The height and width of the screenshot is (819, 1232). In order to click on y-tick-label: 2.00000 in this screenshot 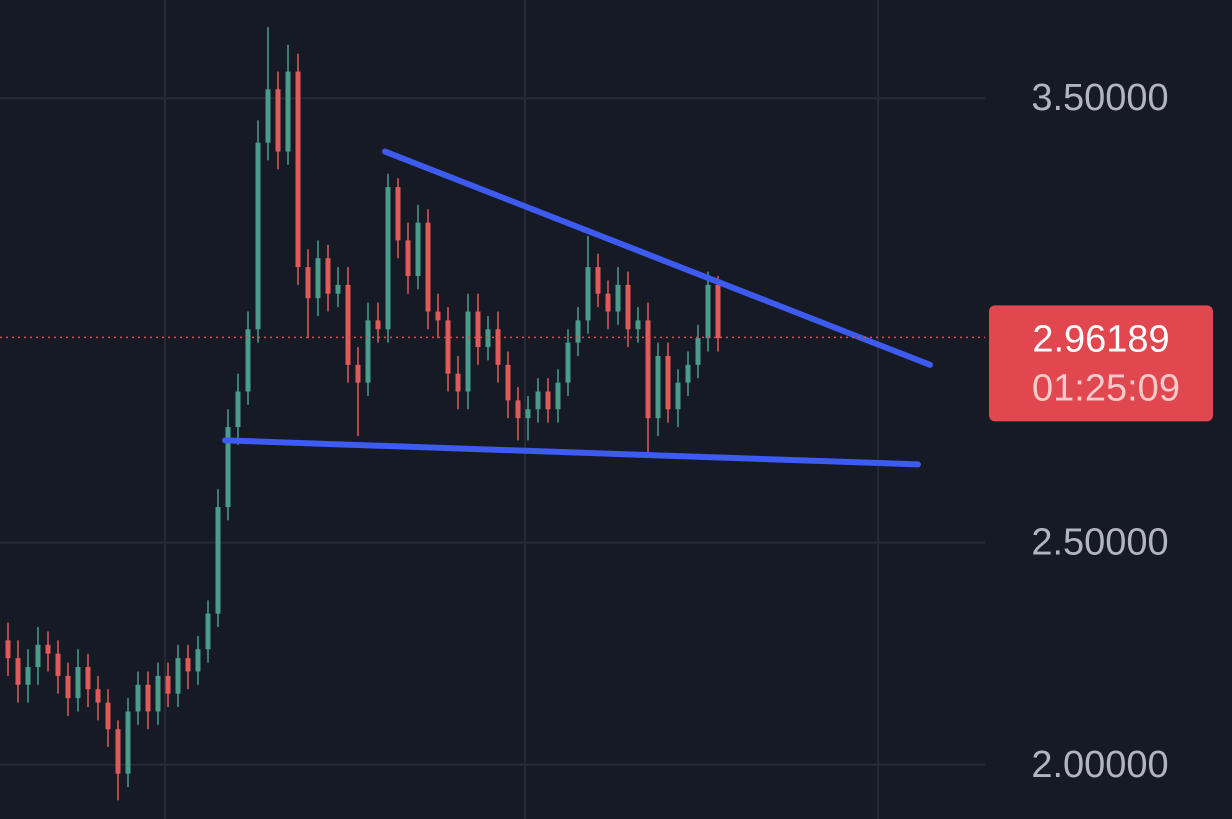, I will do `click(1099, 765)`.